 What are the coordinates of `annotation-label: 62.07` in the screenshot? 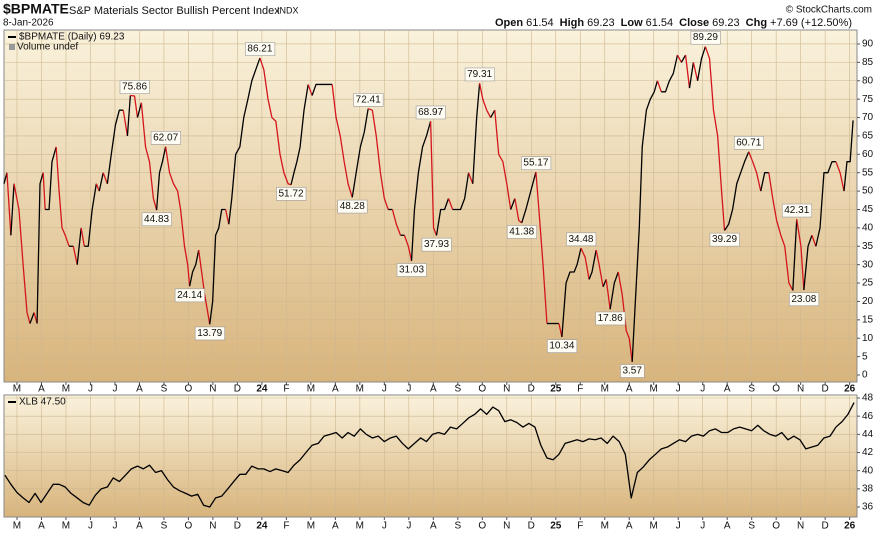 It's located at (165, 137).